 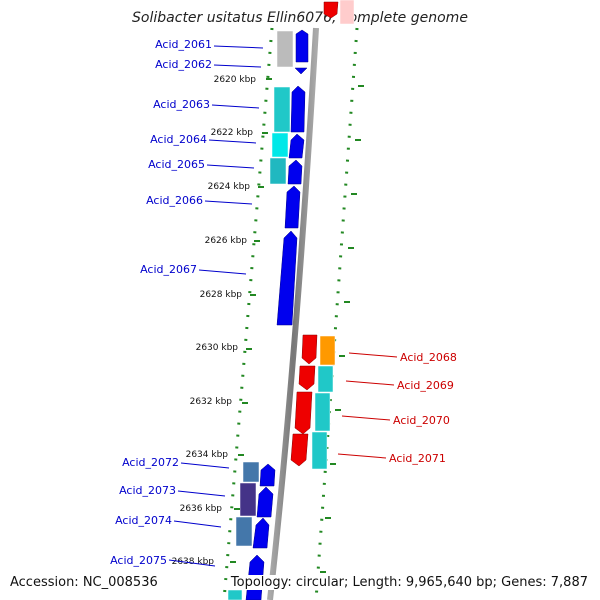 I want to click on cog-box-2069, so click(x=325, y=379).